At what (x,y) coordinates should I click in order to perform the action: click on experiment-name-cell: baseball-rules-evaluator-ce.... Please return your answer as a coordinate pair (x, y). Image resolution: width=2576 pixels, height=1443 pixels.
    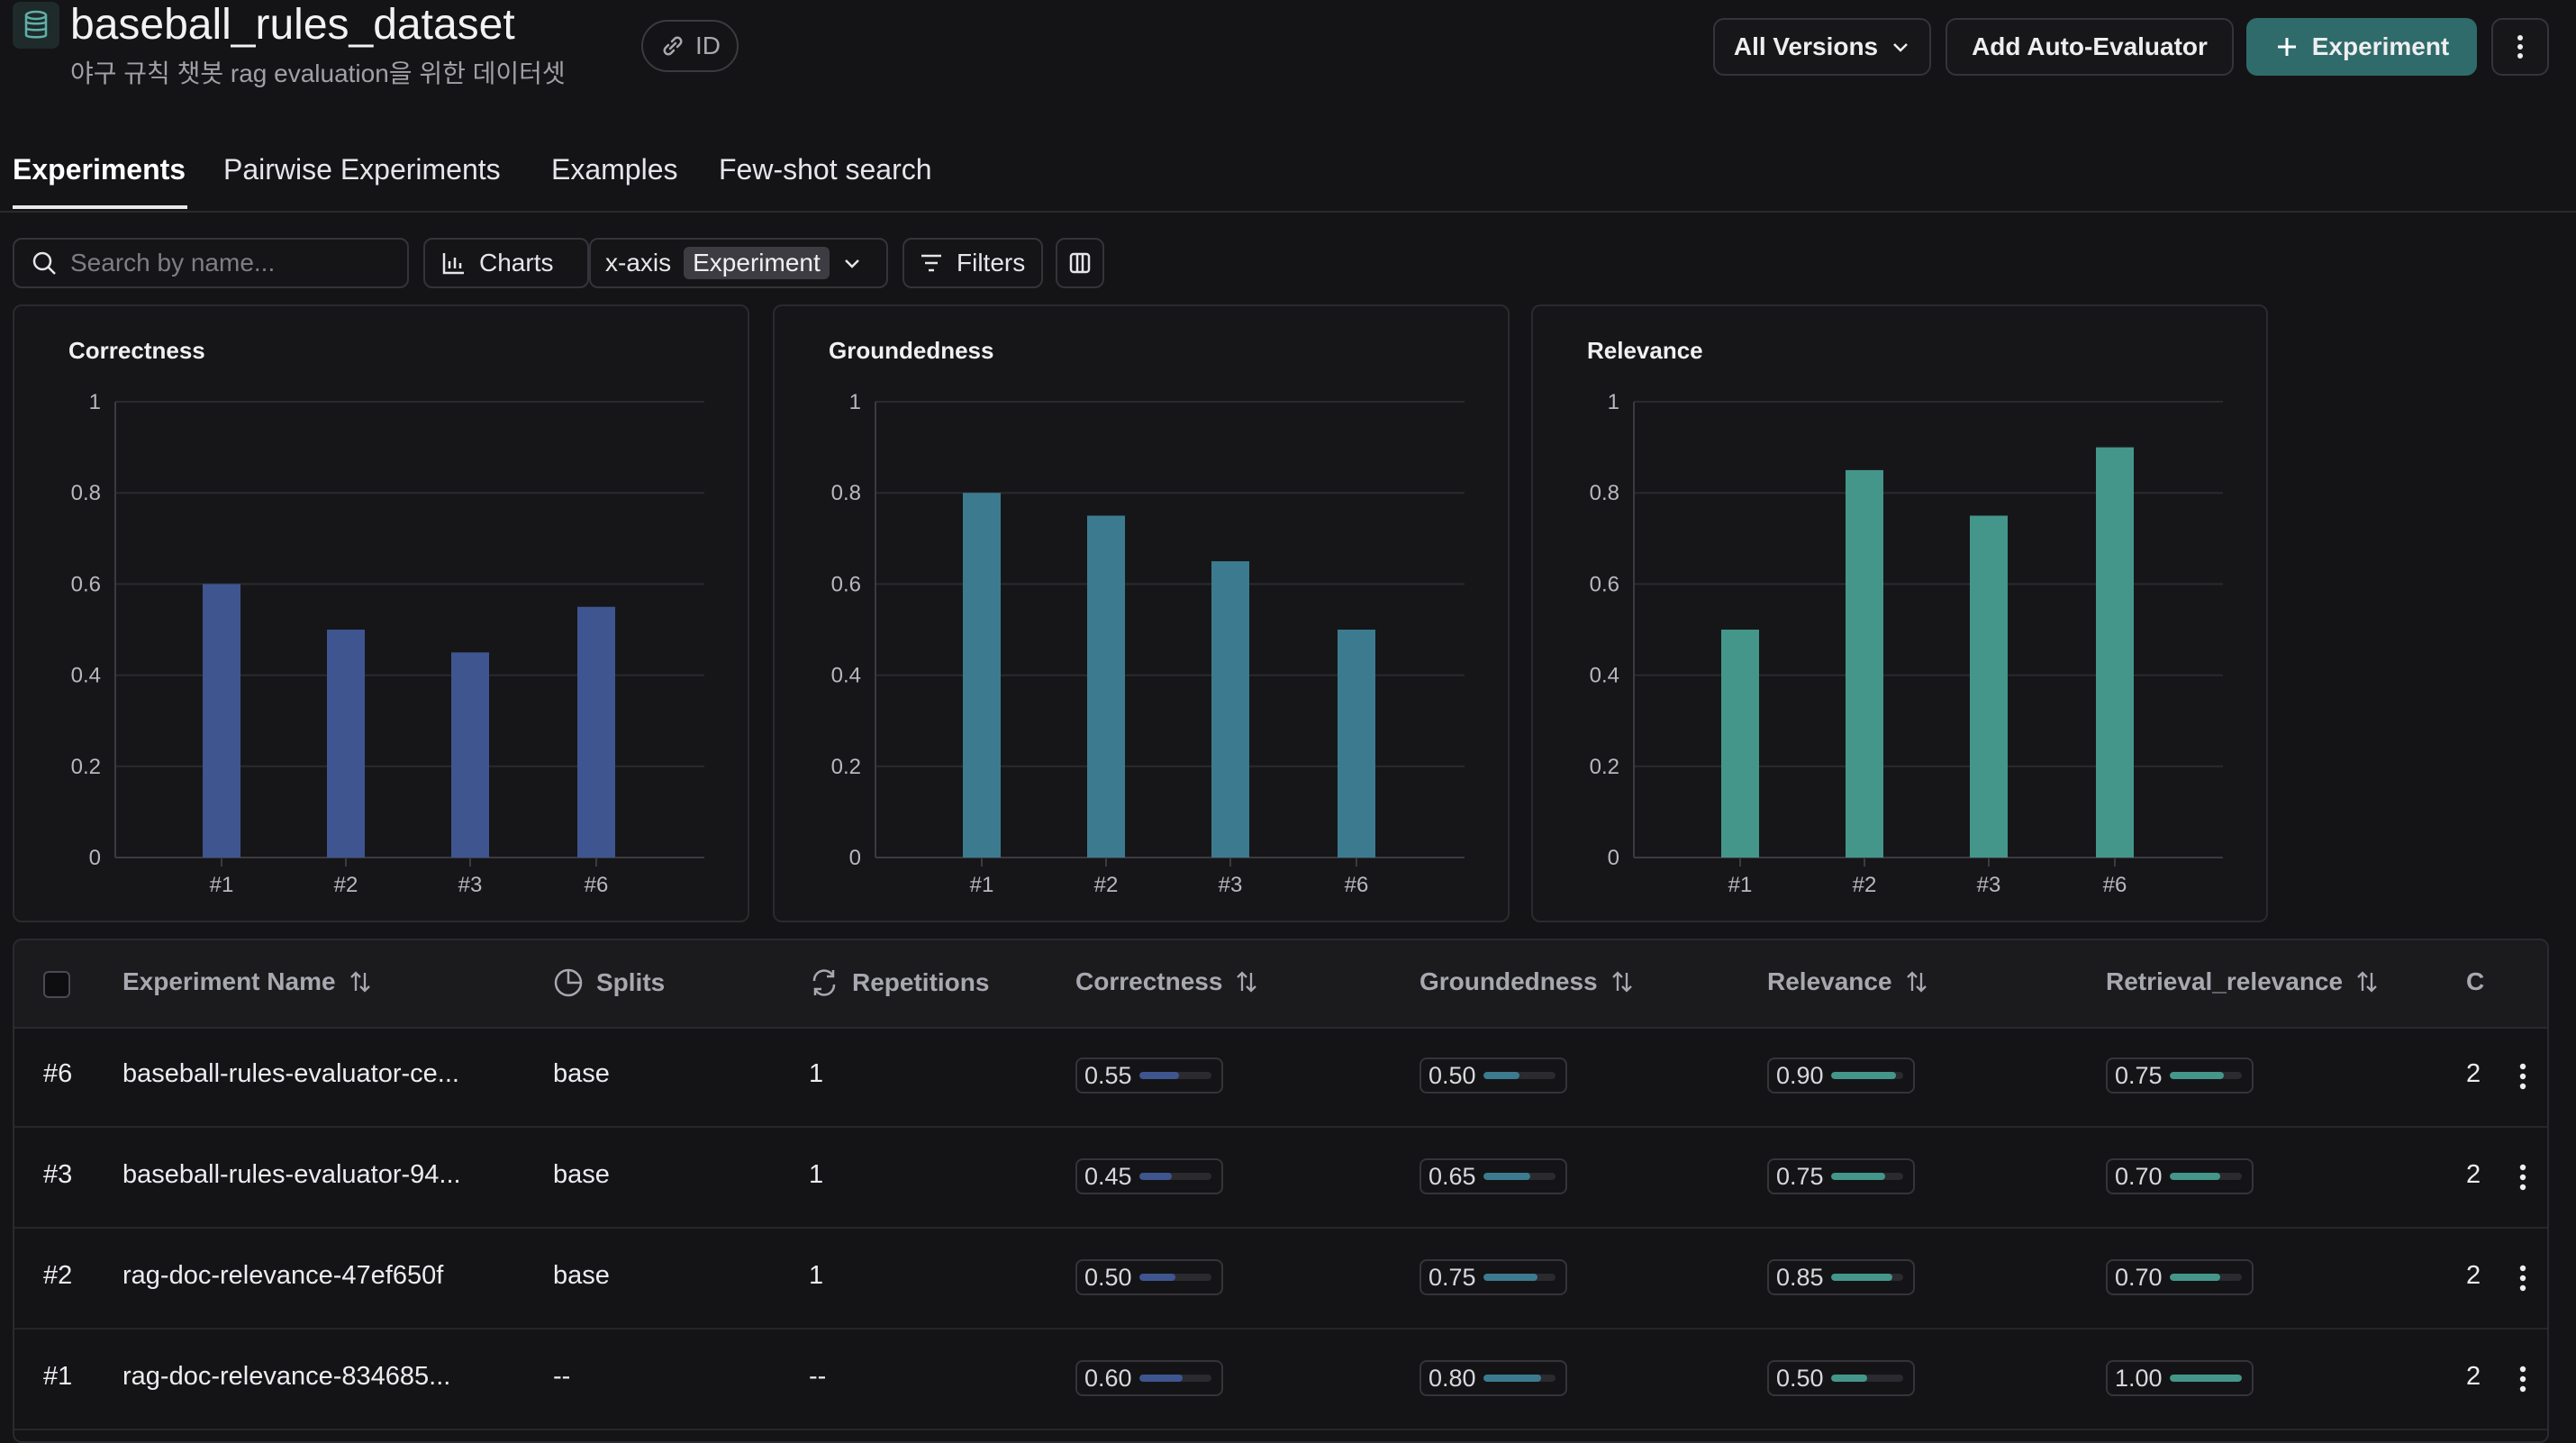
    Looking at the image, I should click on (290, 1073).